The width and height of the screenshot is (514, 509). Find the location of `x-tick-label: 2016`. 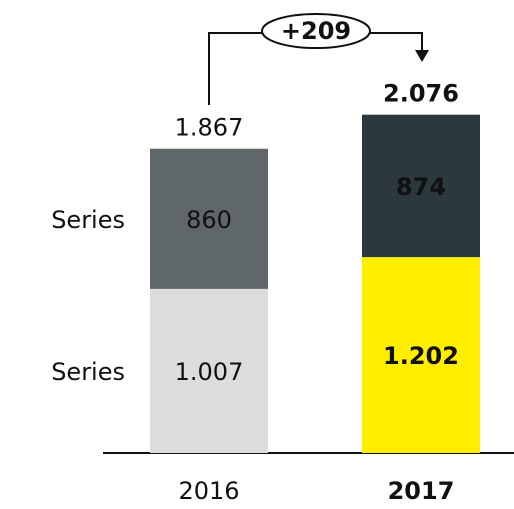

x-tick-label: 2016 is located at coordinates (208, 491).